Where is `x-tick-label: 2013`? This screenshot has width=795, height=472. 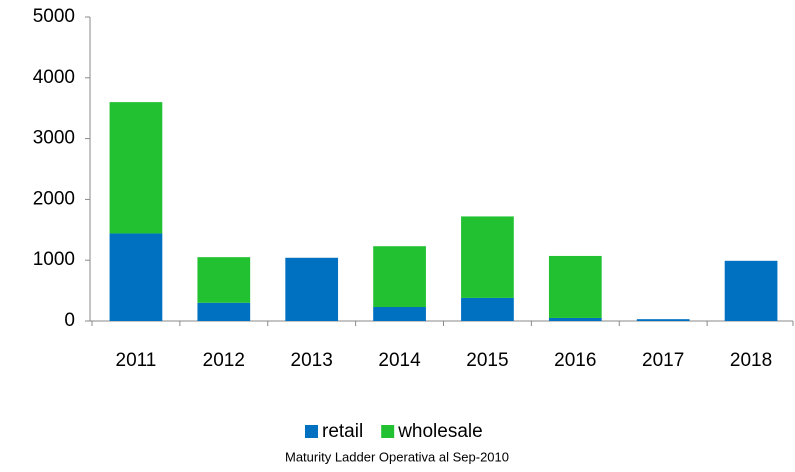
x-tick-label: 2013 is located at coordinates (312, 360).